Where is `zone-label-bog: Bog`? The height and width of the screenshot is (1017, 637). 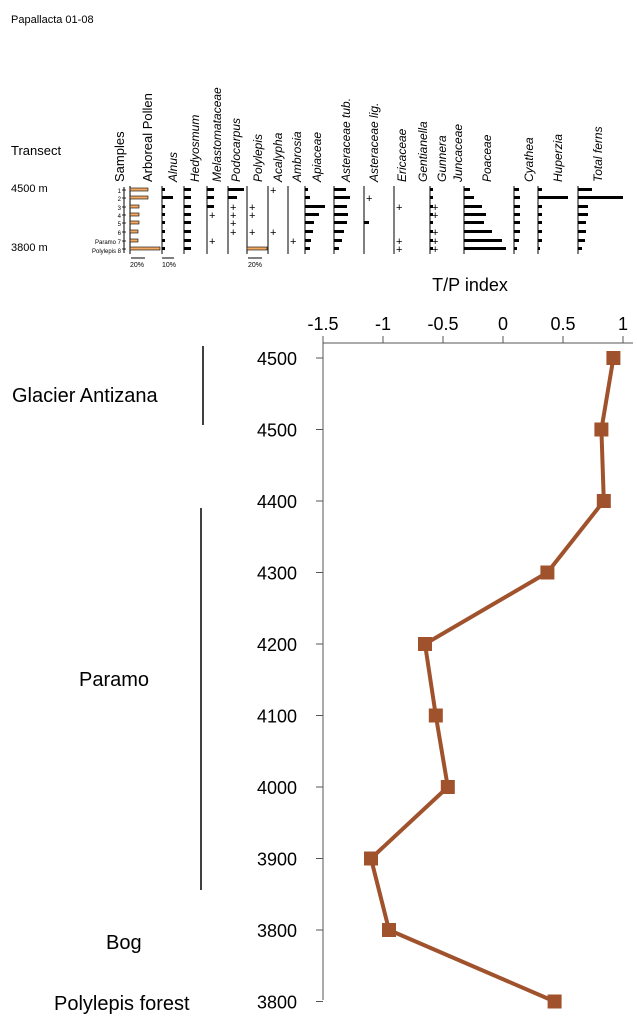 zone-label-bog: Bog is located at coordinates (124, 943).